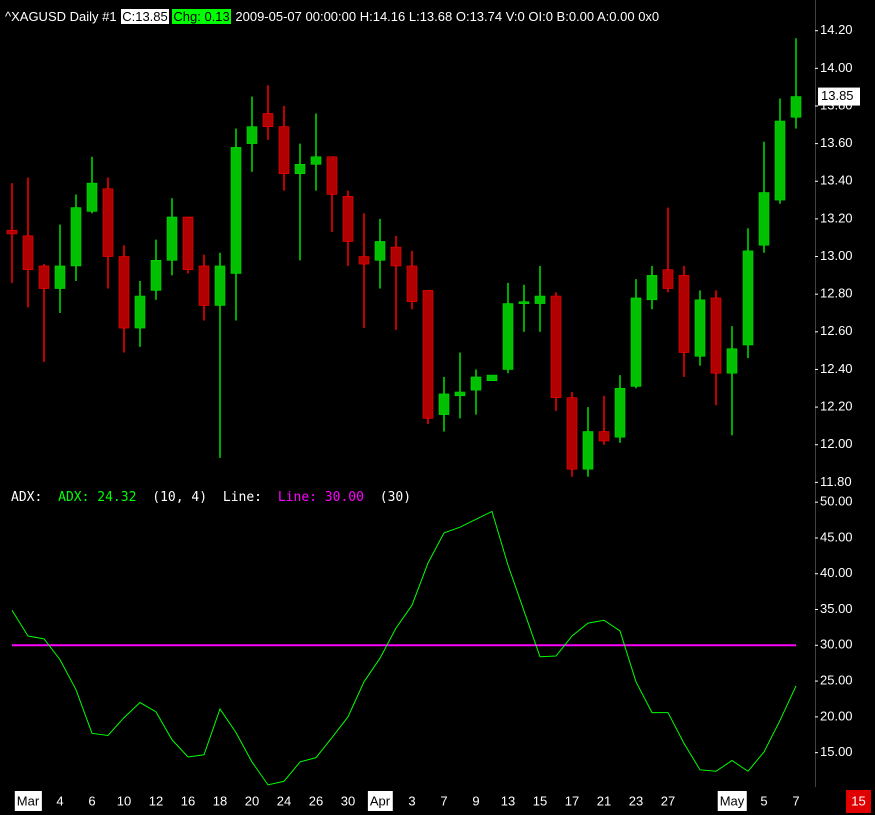  Describe the element at coordinates (836, 501) in the screenshot. I see `y-tick-label: 50.00` at that location.